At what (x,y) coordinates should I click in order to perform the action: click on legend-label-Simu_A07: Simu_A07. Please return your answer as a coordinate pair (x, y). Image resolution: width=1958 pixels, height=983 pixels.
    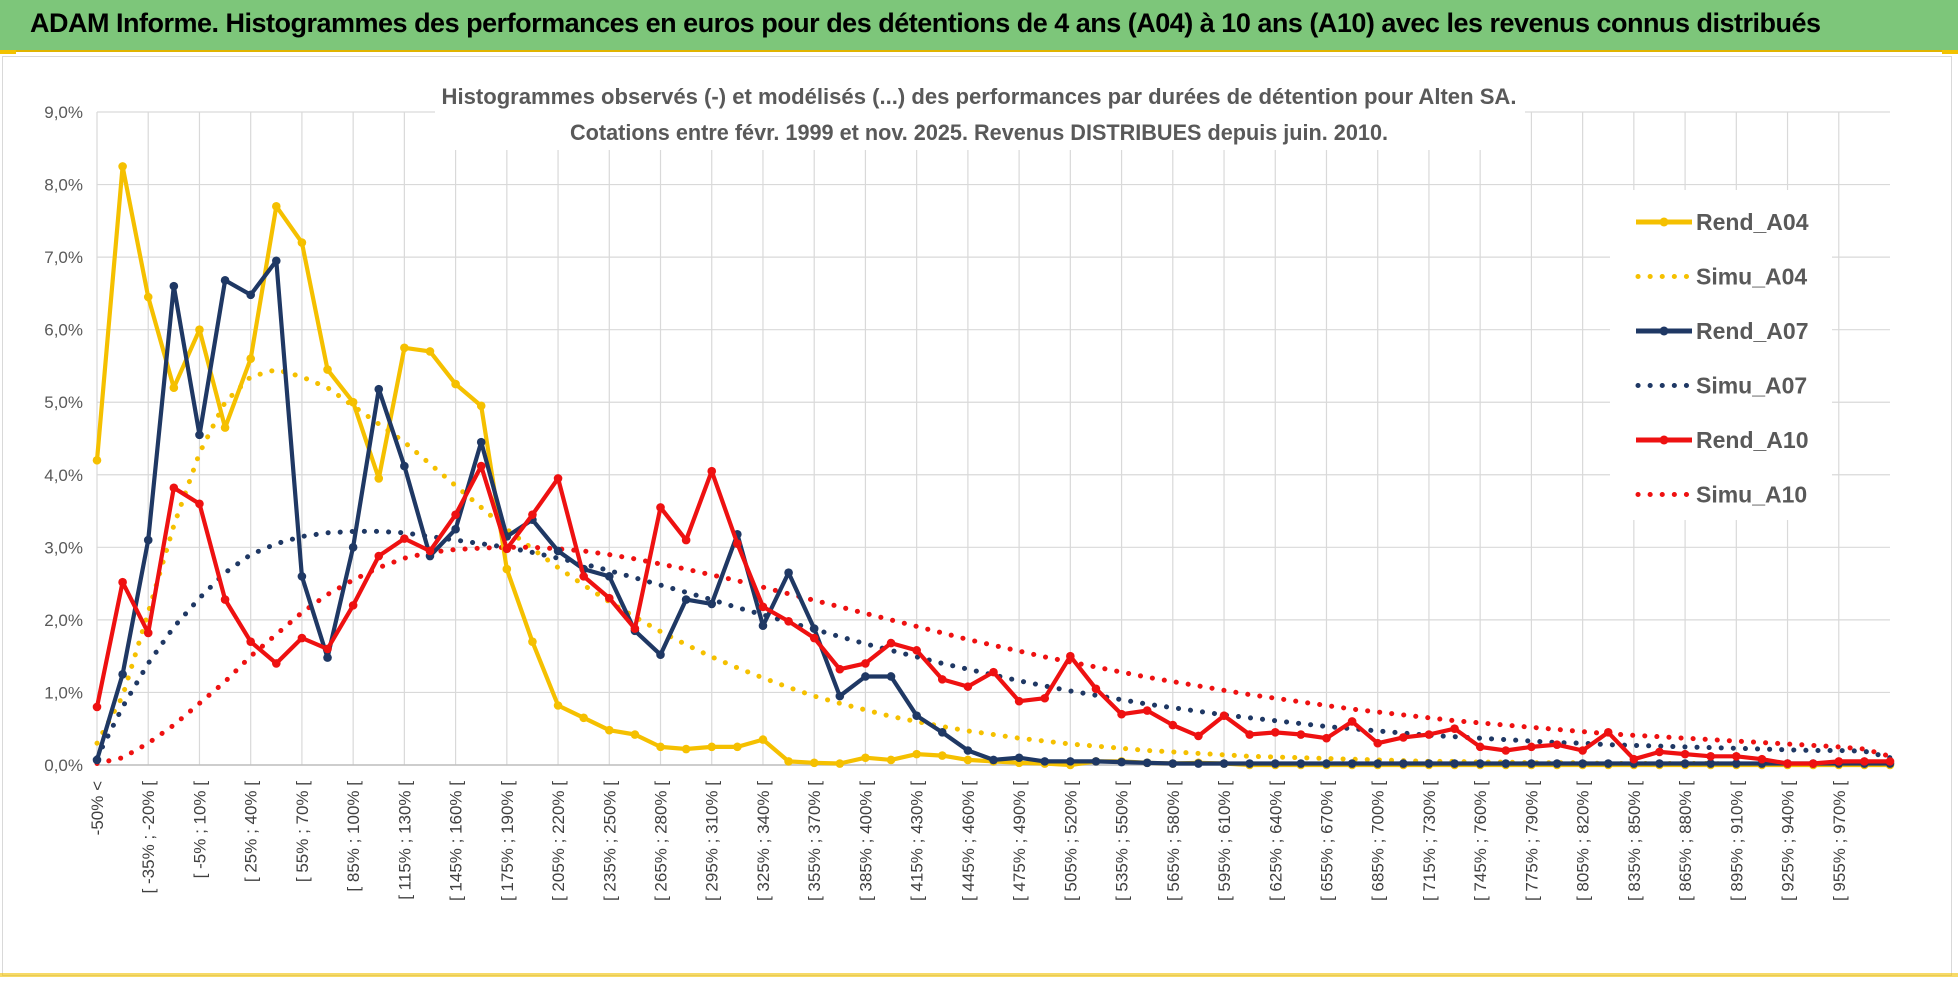
    Looking at the image, I should click on (1751, 386).